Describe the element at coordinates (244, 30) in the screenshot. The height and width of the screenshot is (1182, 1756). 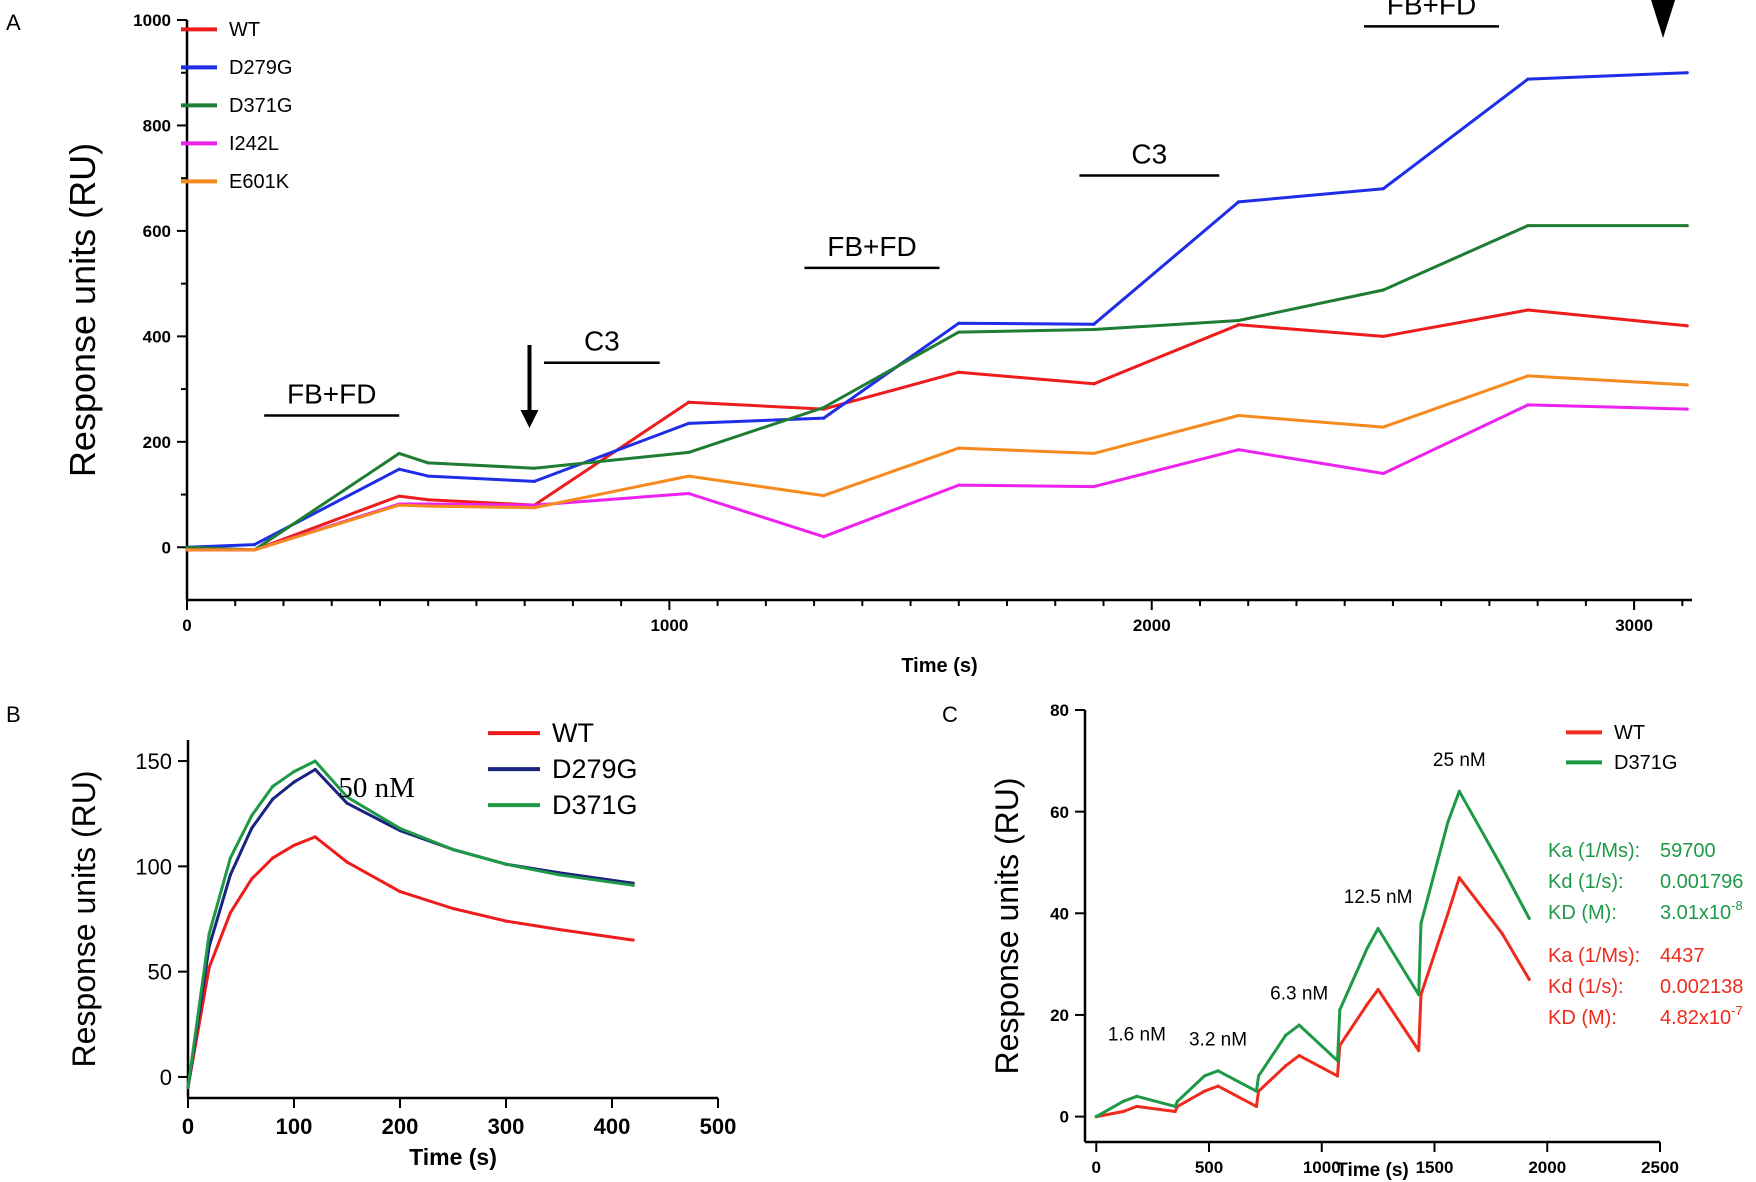
I see `legend-label: WT` at that location.